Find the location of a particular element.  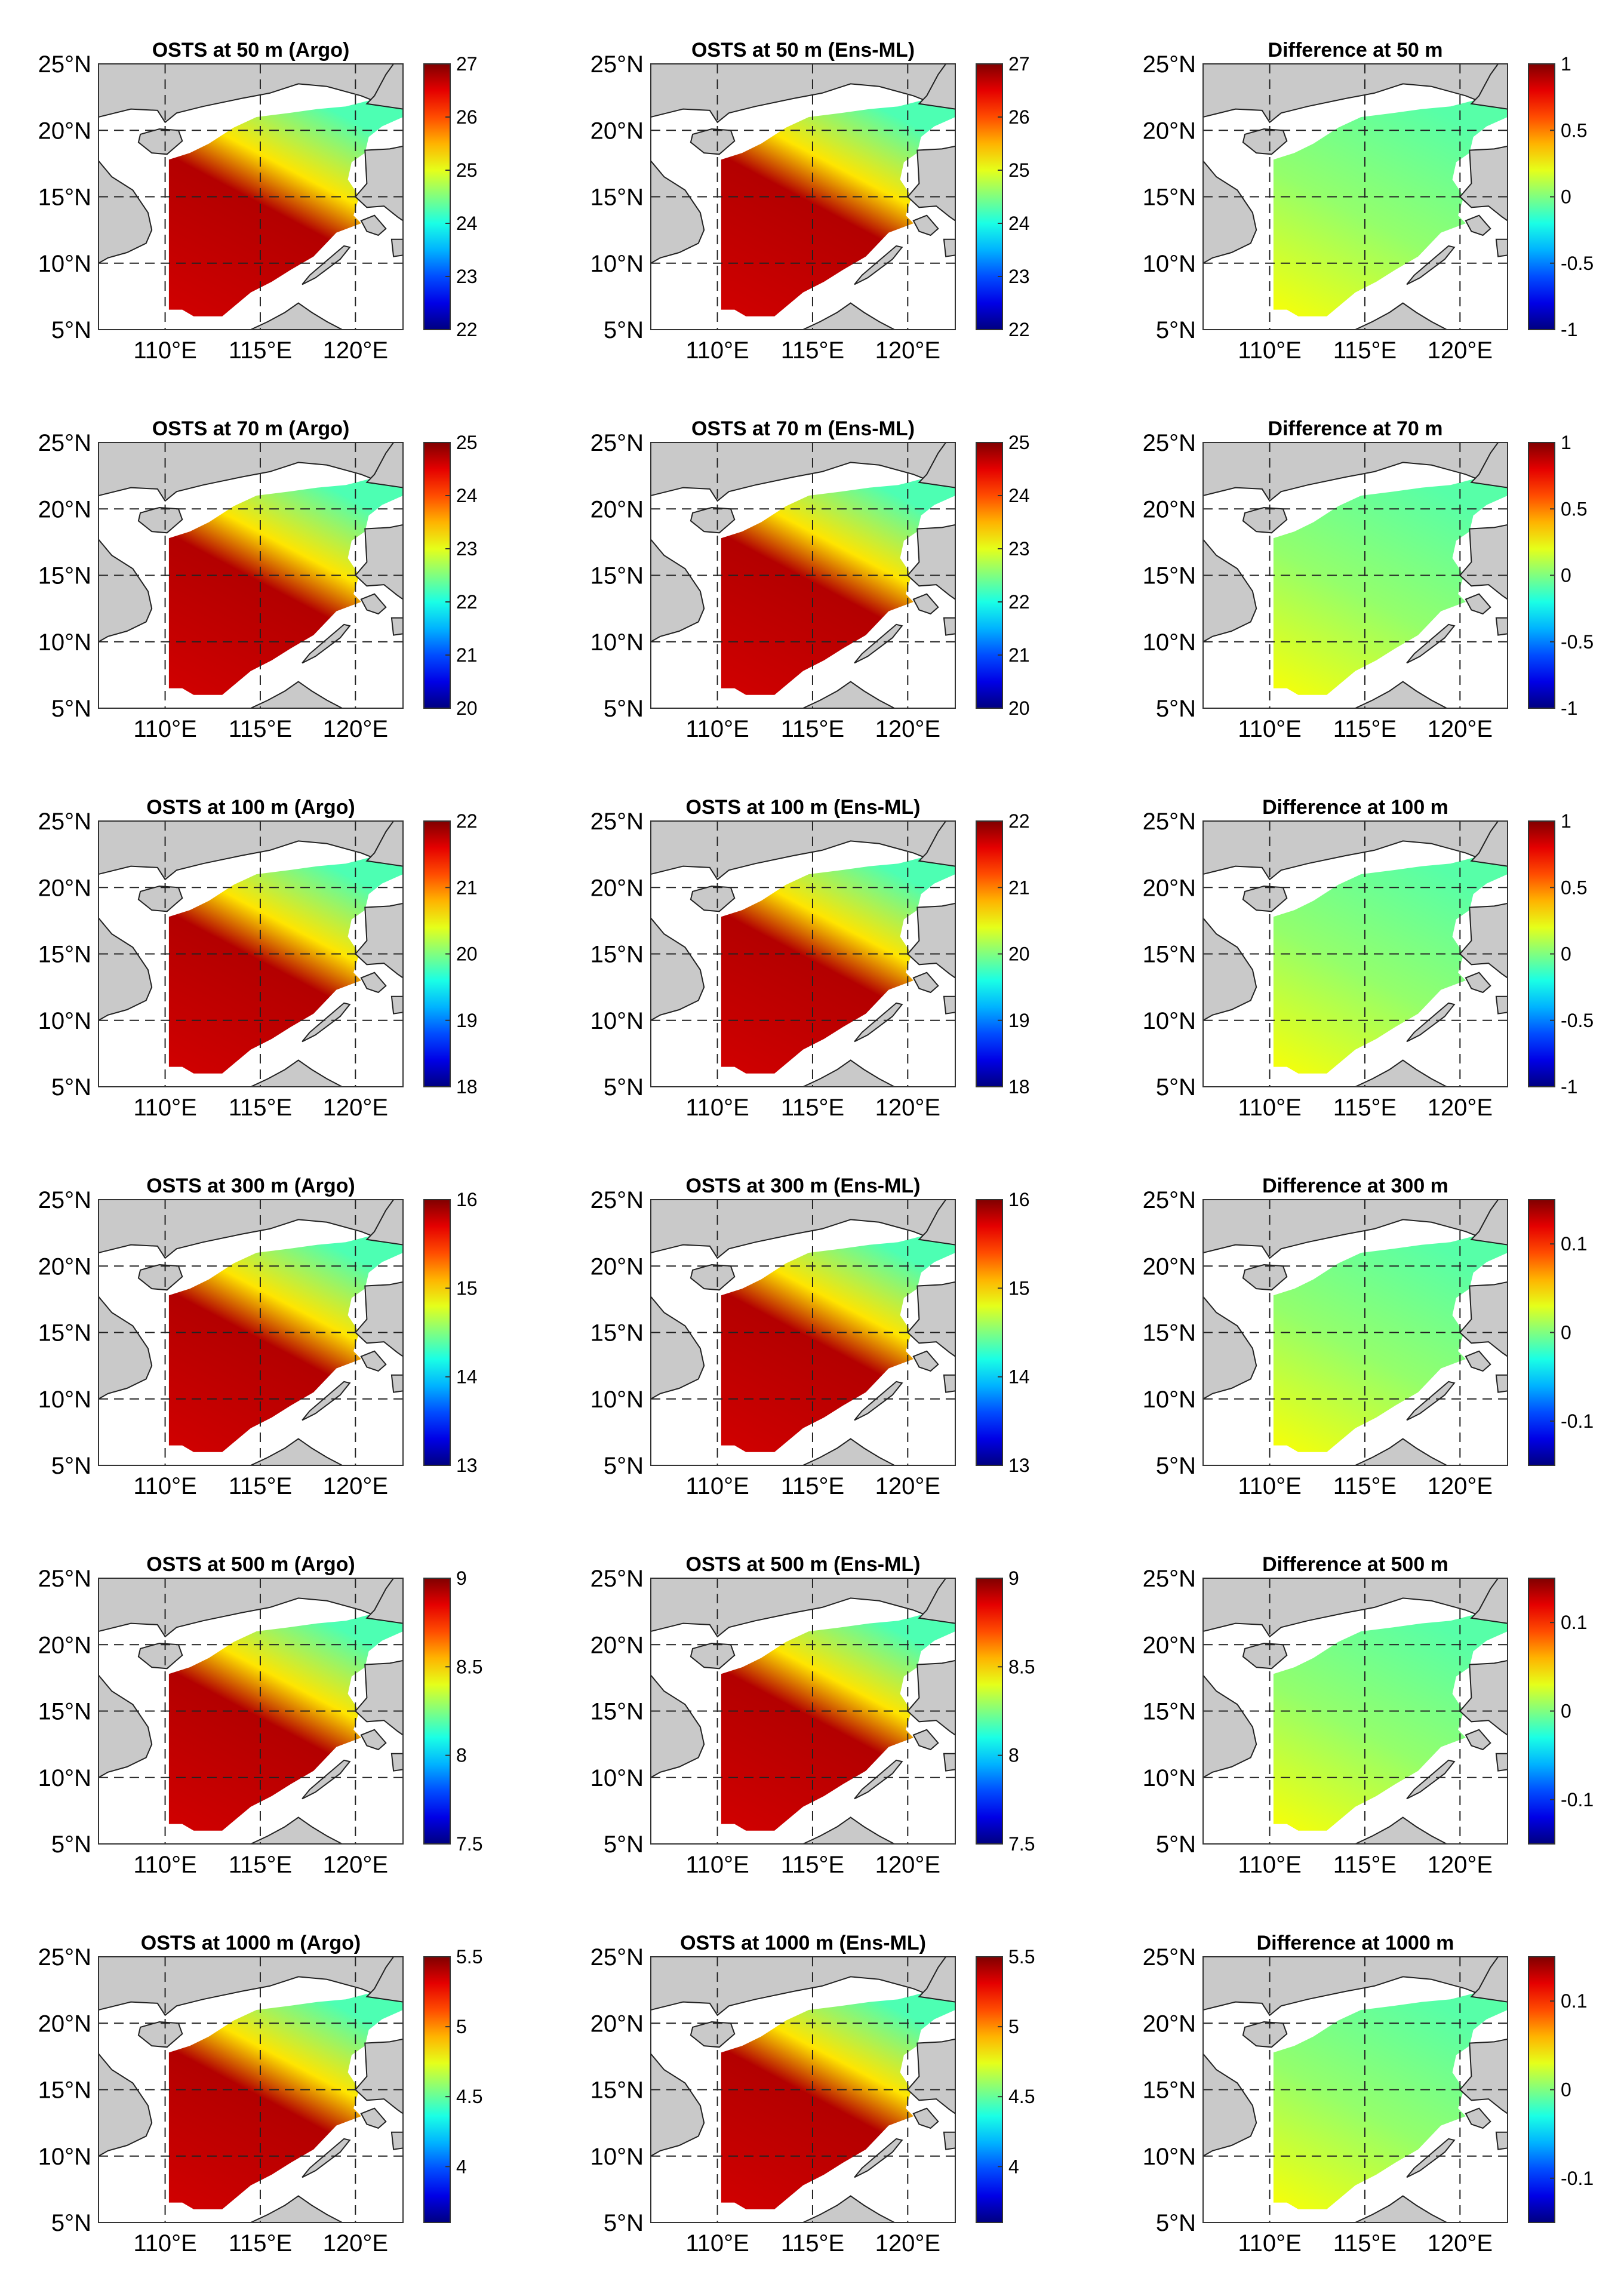

panel-title: Difference at 100 m is located at coordinates (1355, 807).